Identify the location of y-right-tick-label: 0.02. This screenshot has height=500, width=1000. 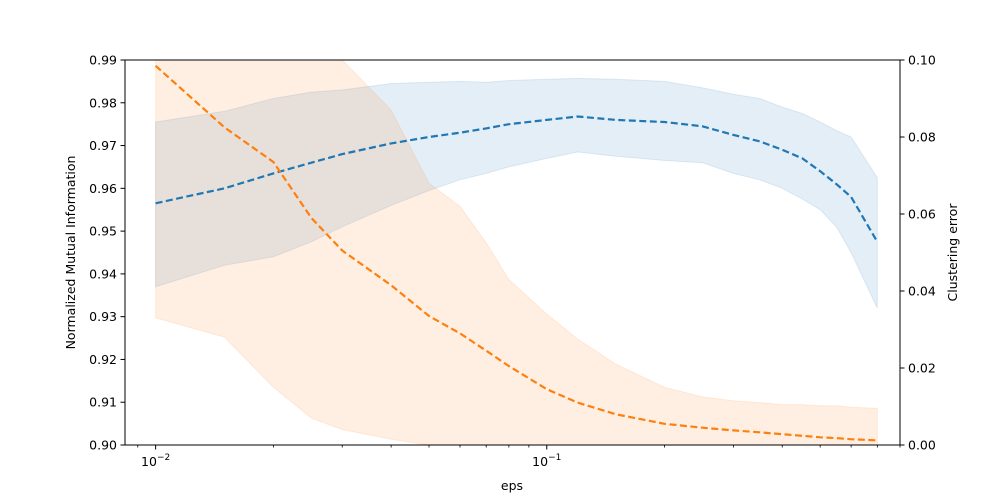
(922, 368).